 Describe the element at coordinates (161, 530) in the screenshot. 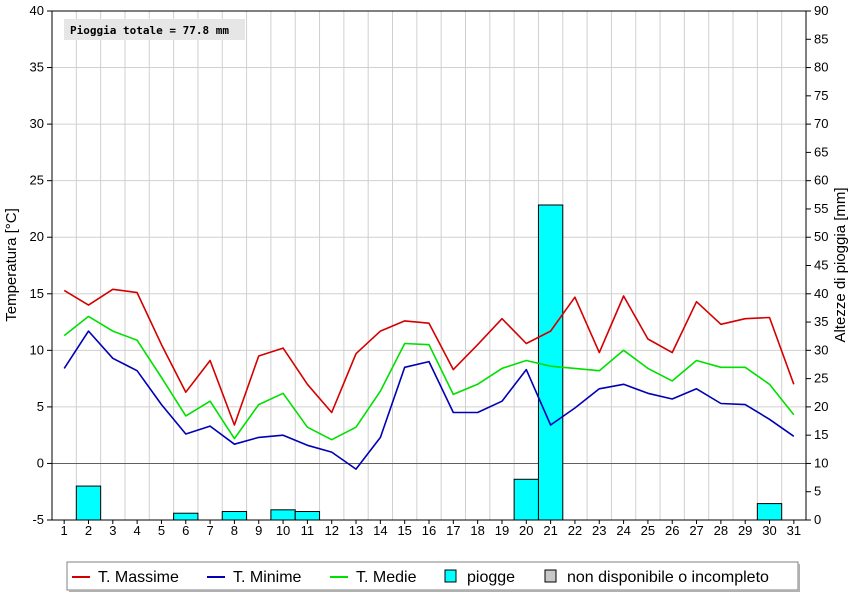

I see `x-tick-label: 5` at that location.